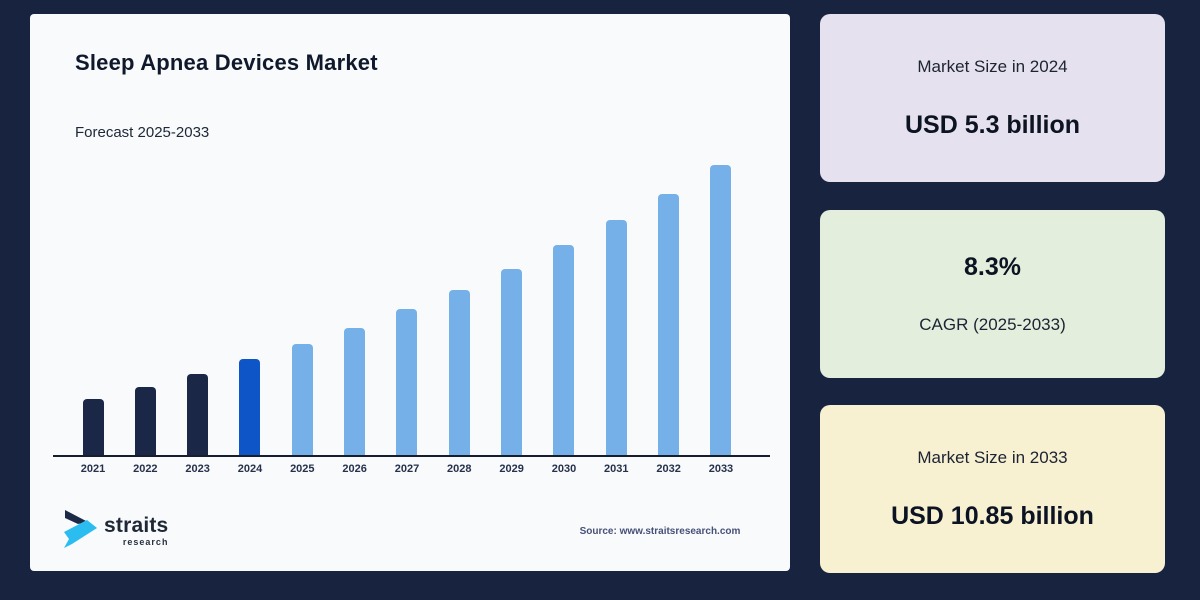  I want to click on bar-2030, so click(564, 350).